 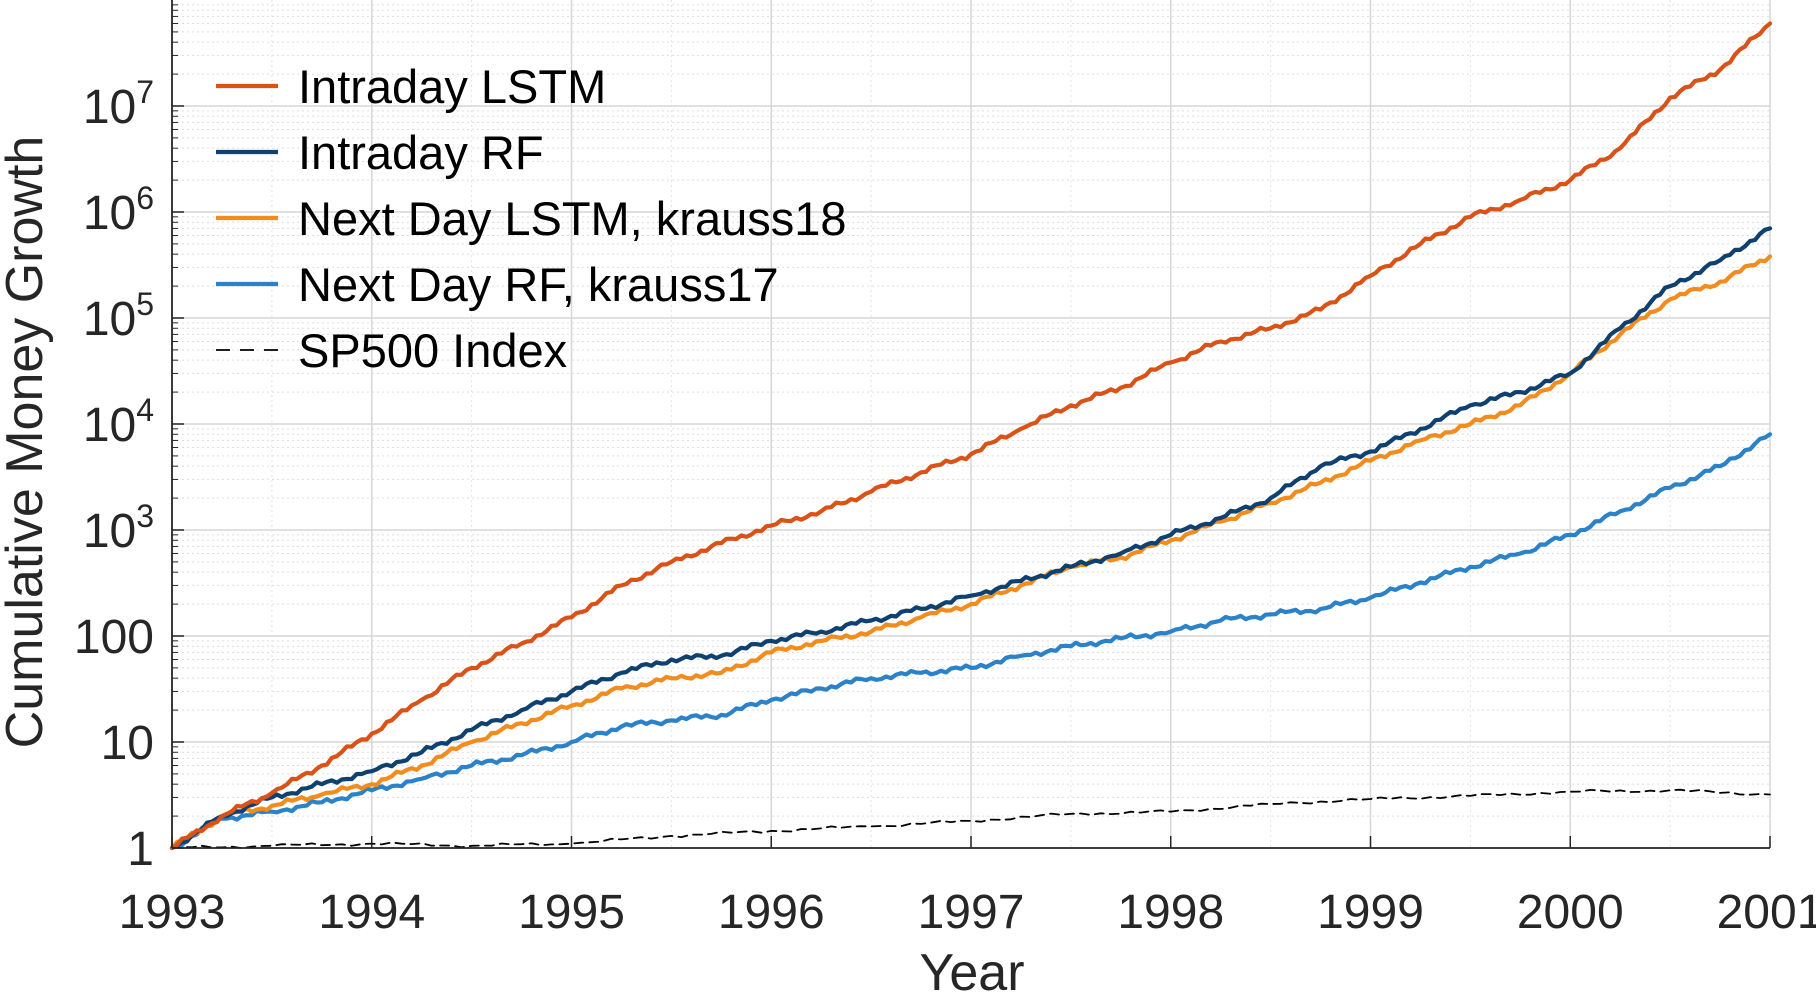 What do you see at coordinates (127, 743) in the screenshot?
I see `y-tick-label: 10` at bounding box center [127, 743].